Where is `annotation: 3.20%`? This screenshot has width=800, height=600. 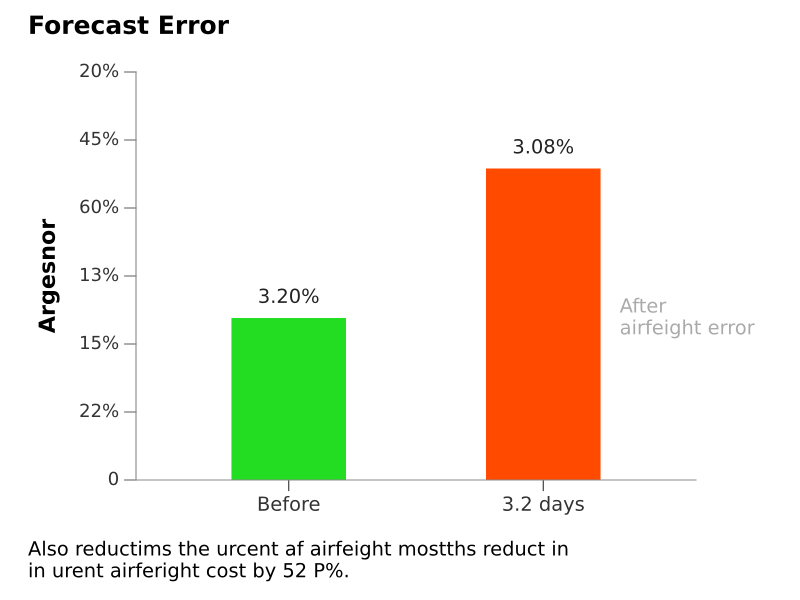
annotation: 3.20% is located at coordinates (289, 296).